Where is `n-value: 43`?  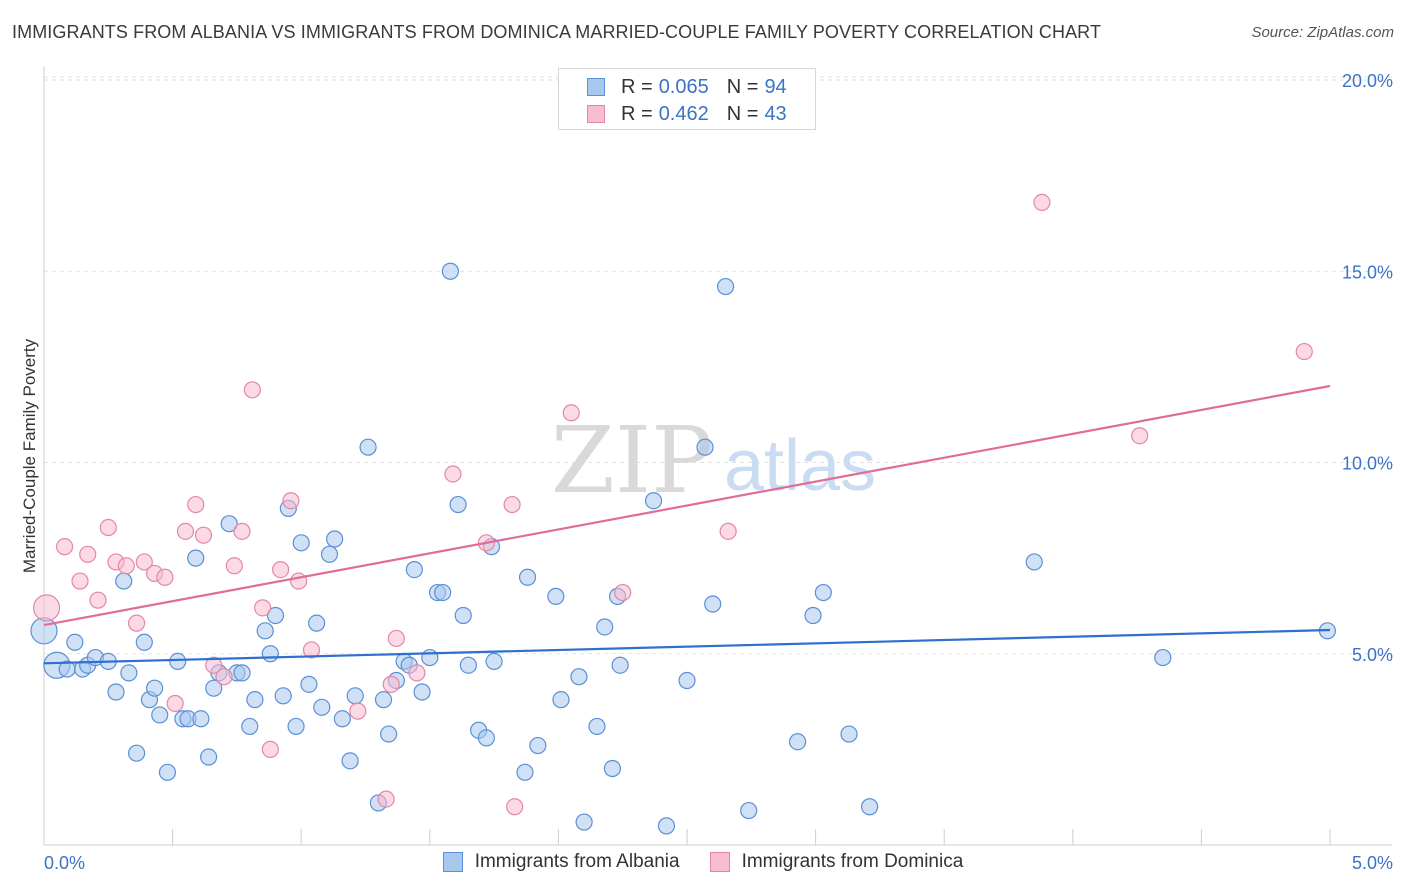
n-value: 43 is located at coordinates (775, 113).